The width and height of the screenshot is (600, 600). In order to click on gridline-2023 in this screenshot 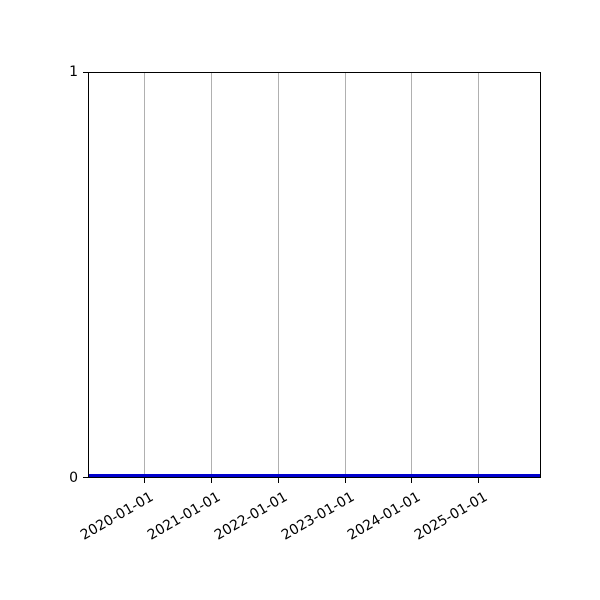, I will do `click(345, 275)`.